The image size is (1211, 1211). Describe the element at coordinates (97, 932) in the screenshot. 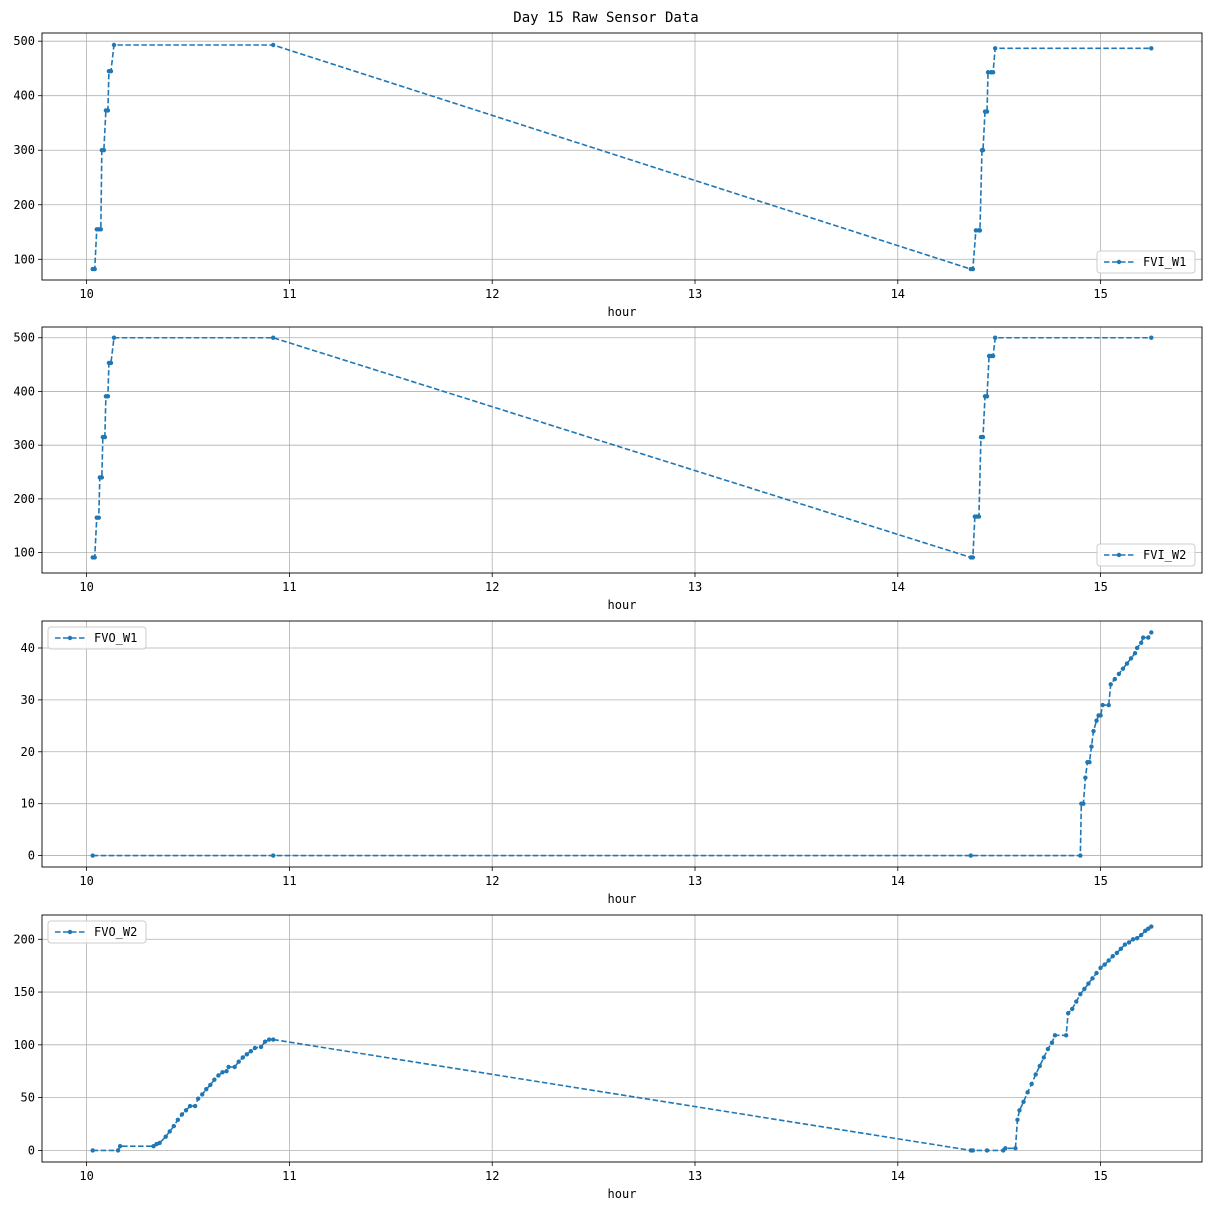

I see `legend: FVO_W2` at that location.